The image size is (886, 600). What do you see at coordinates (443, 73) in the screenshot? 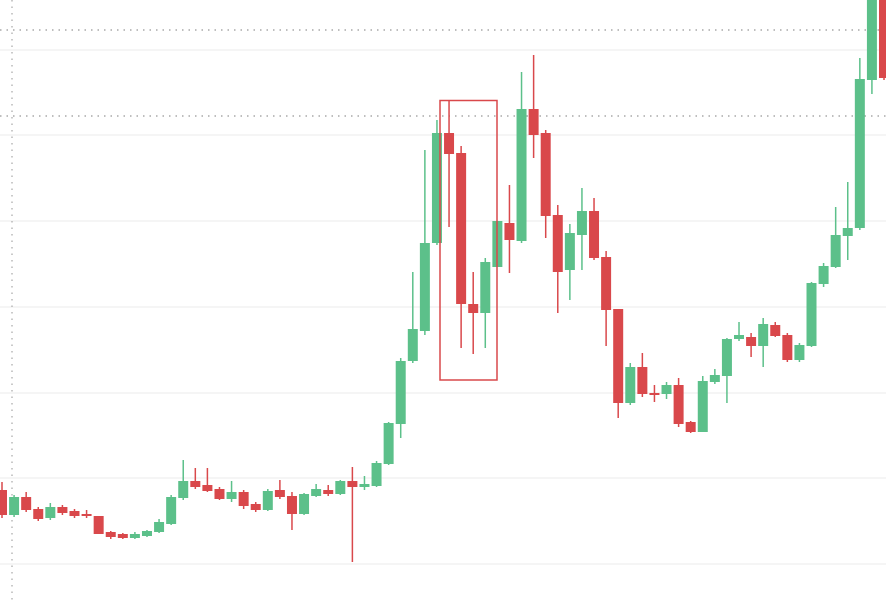
I see `reference-lines` at bounding box center [443, 73].